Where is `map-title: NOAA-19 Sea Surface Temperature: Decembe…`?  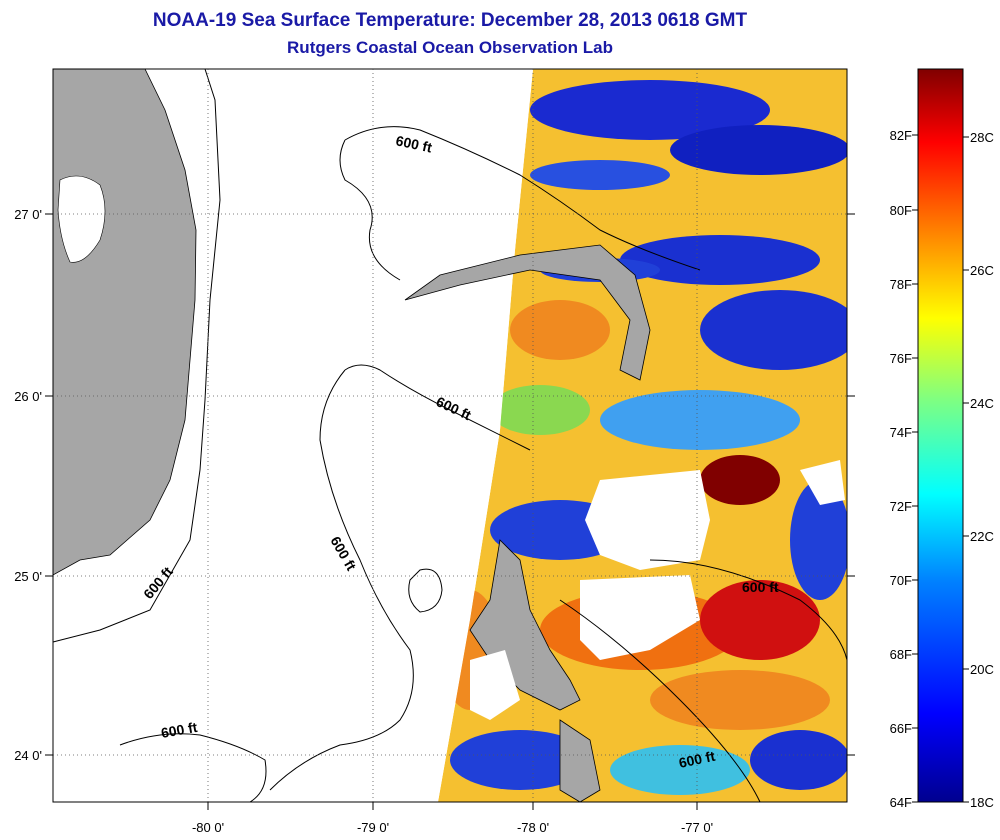 map-title: NOAA-19 Sea Surface Temperature: Decembe… is located at coordinates (450, 20).